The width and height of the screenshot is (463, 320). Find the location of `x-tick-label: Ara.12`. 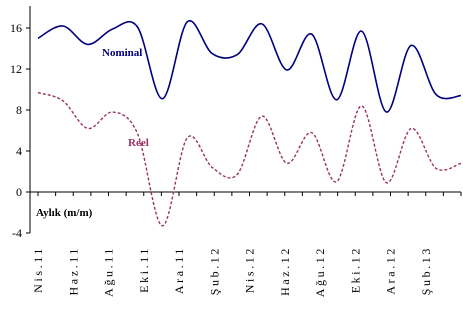

x-tick-label: Ara.12 is located at coordinates (391, 270).